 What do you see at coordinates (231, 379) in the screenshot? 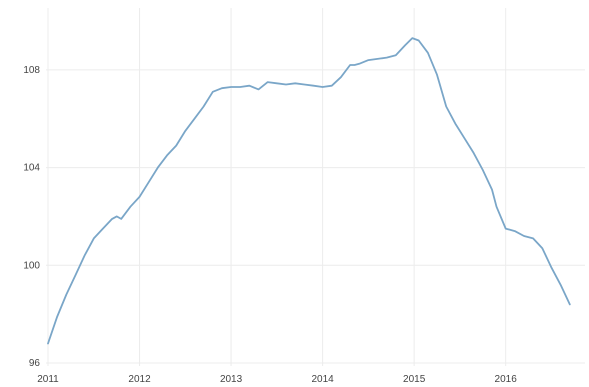
I see `x-tick-label: 2013` at bounding box center [231, 379].